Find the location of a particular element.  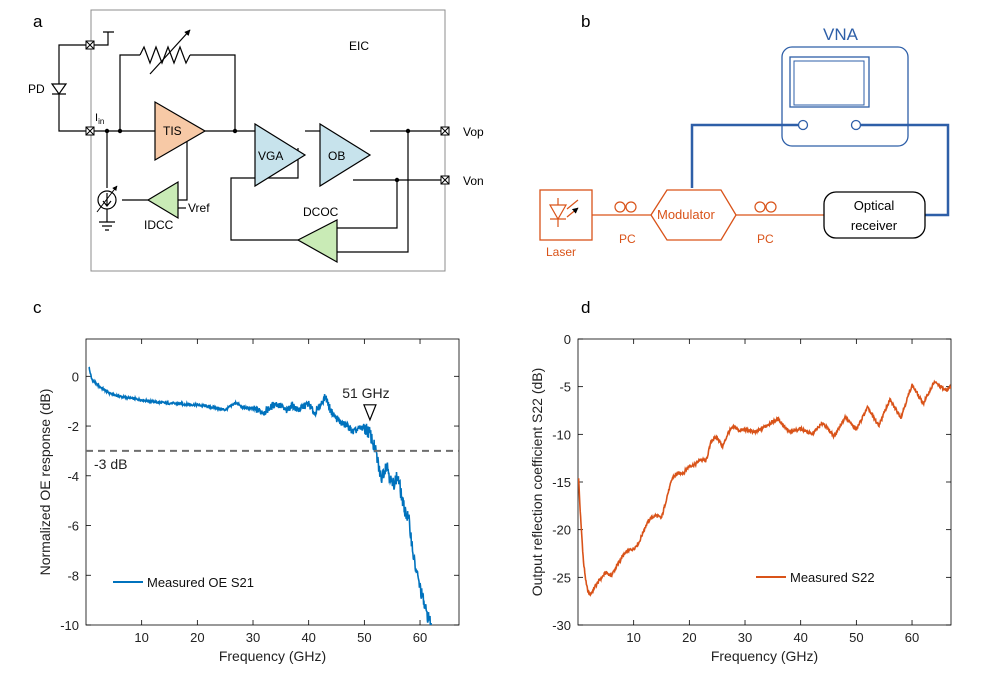

dcoc-amplifier is located at coordinates (317, 241).